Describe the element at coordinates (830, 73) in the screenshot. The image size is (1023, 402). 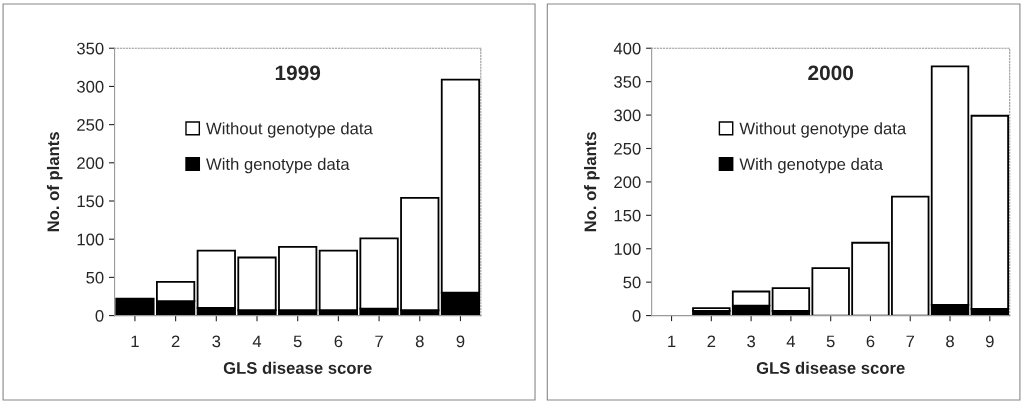
I see `text: 2000` at that location.